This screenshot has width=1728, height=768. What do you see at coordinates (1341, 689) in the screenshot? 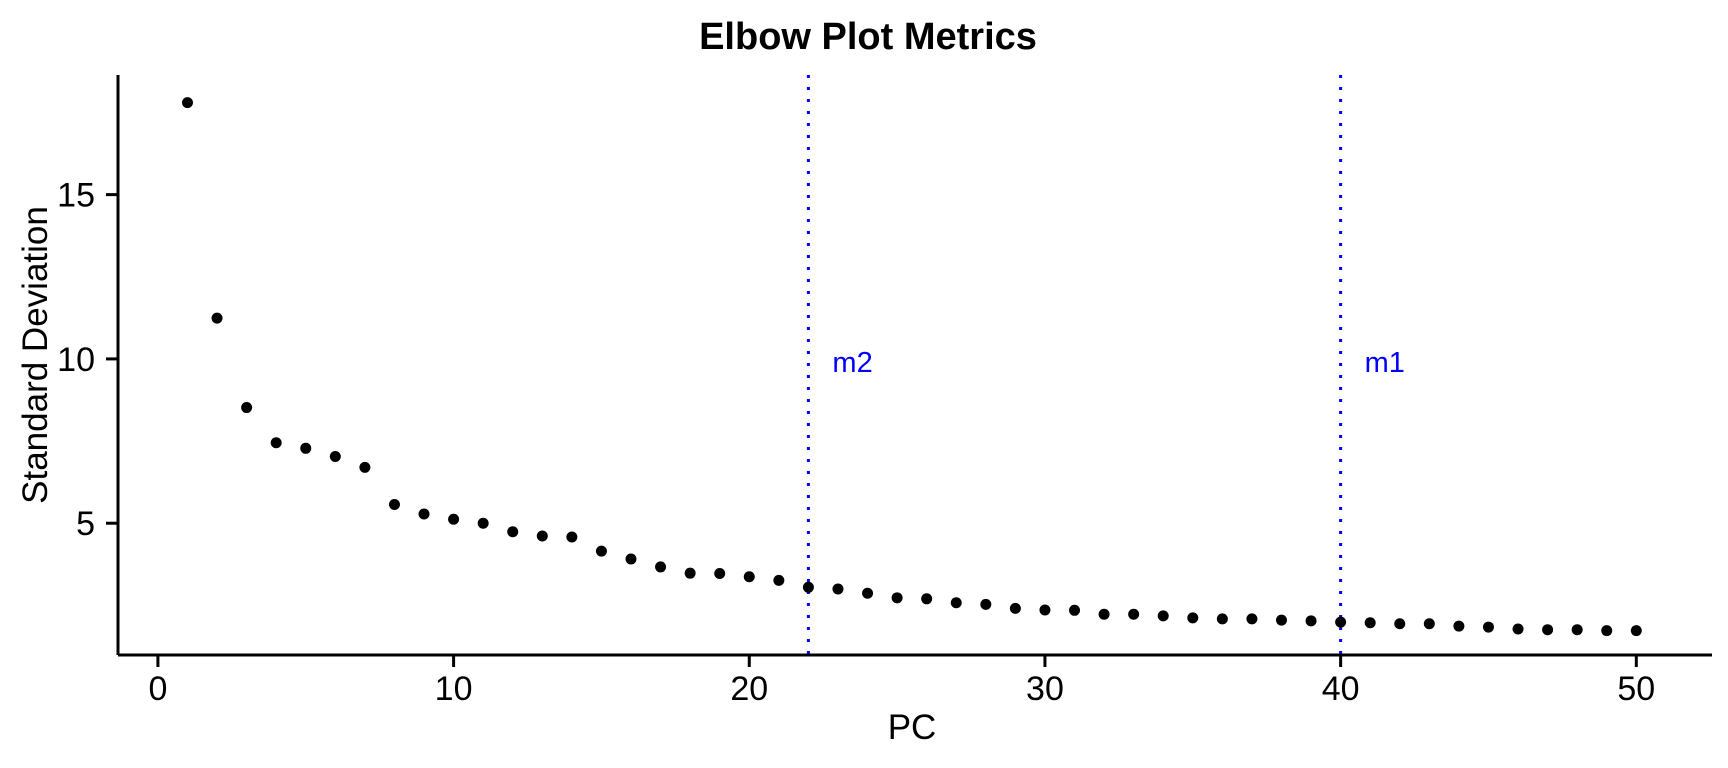
I see `x-tick-label: 40` at bounding box center [1341, 689].